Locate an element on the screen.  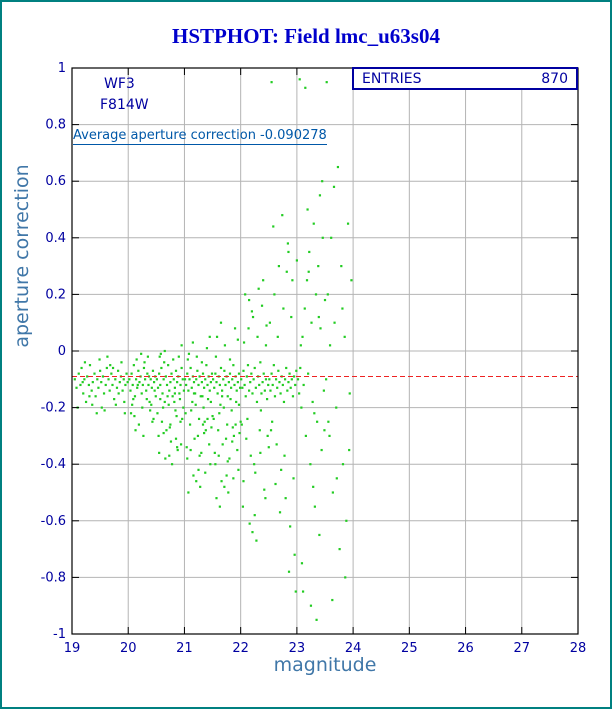
average-annotation: Average aperture correction -0.090278 is located at coordinates (200, 136).